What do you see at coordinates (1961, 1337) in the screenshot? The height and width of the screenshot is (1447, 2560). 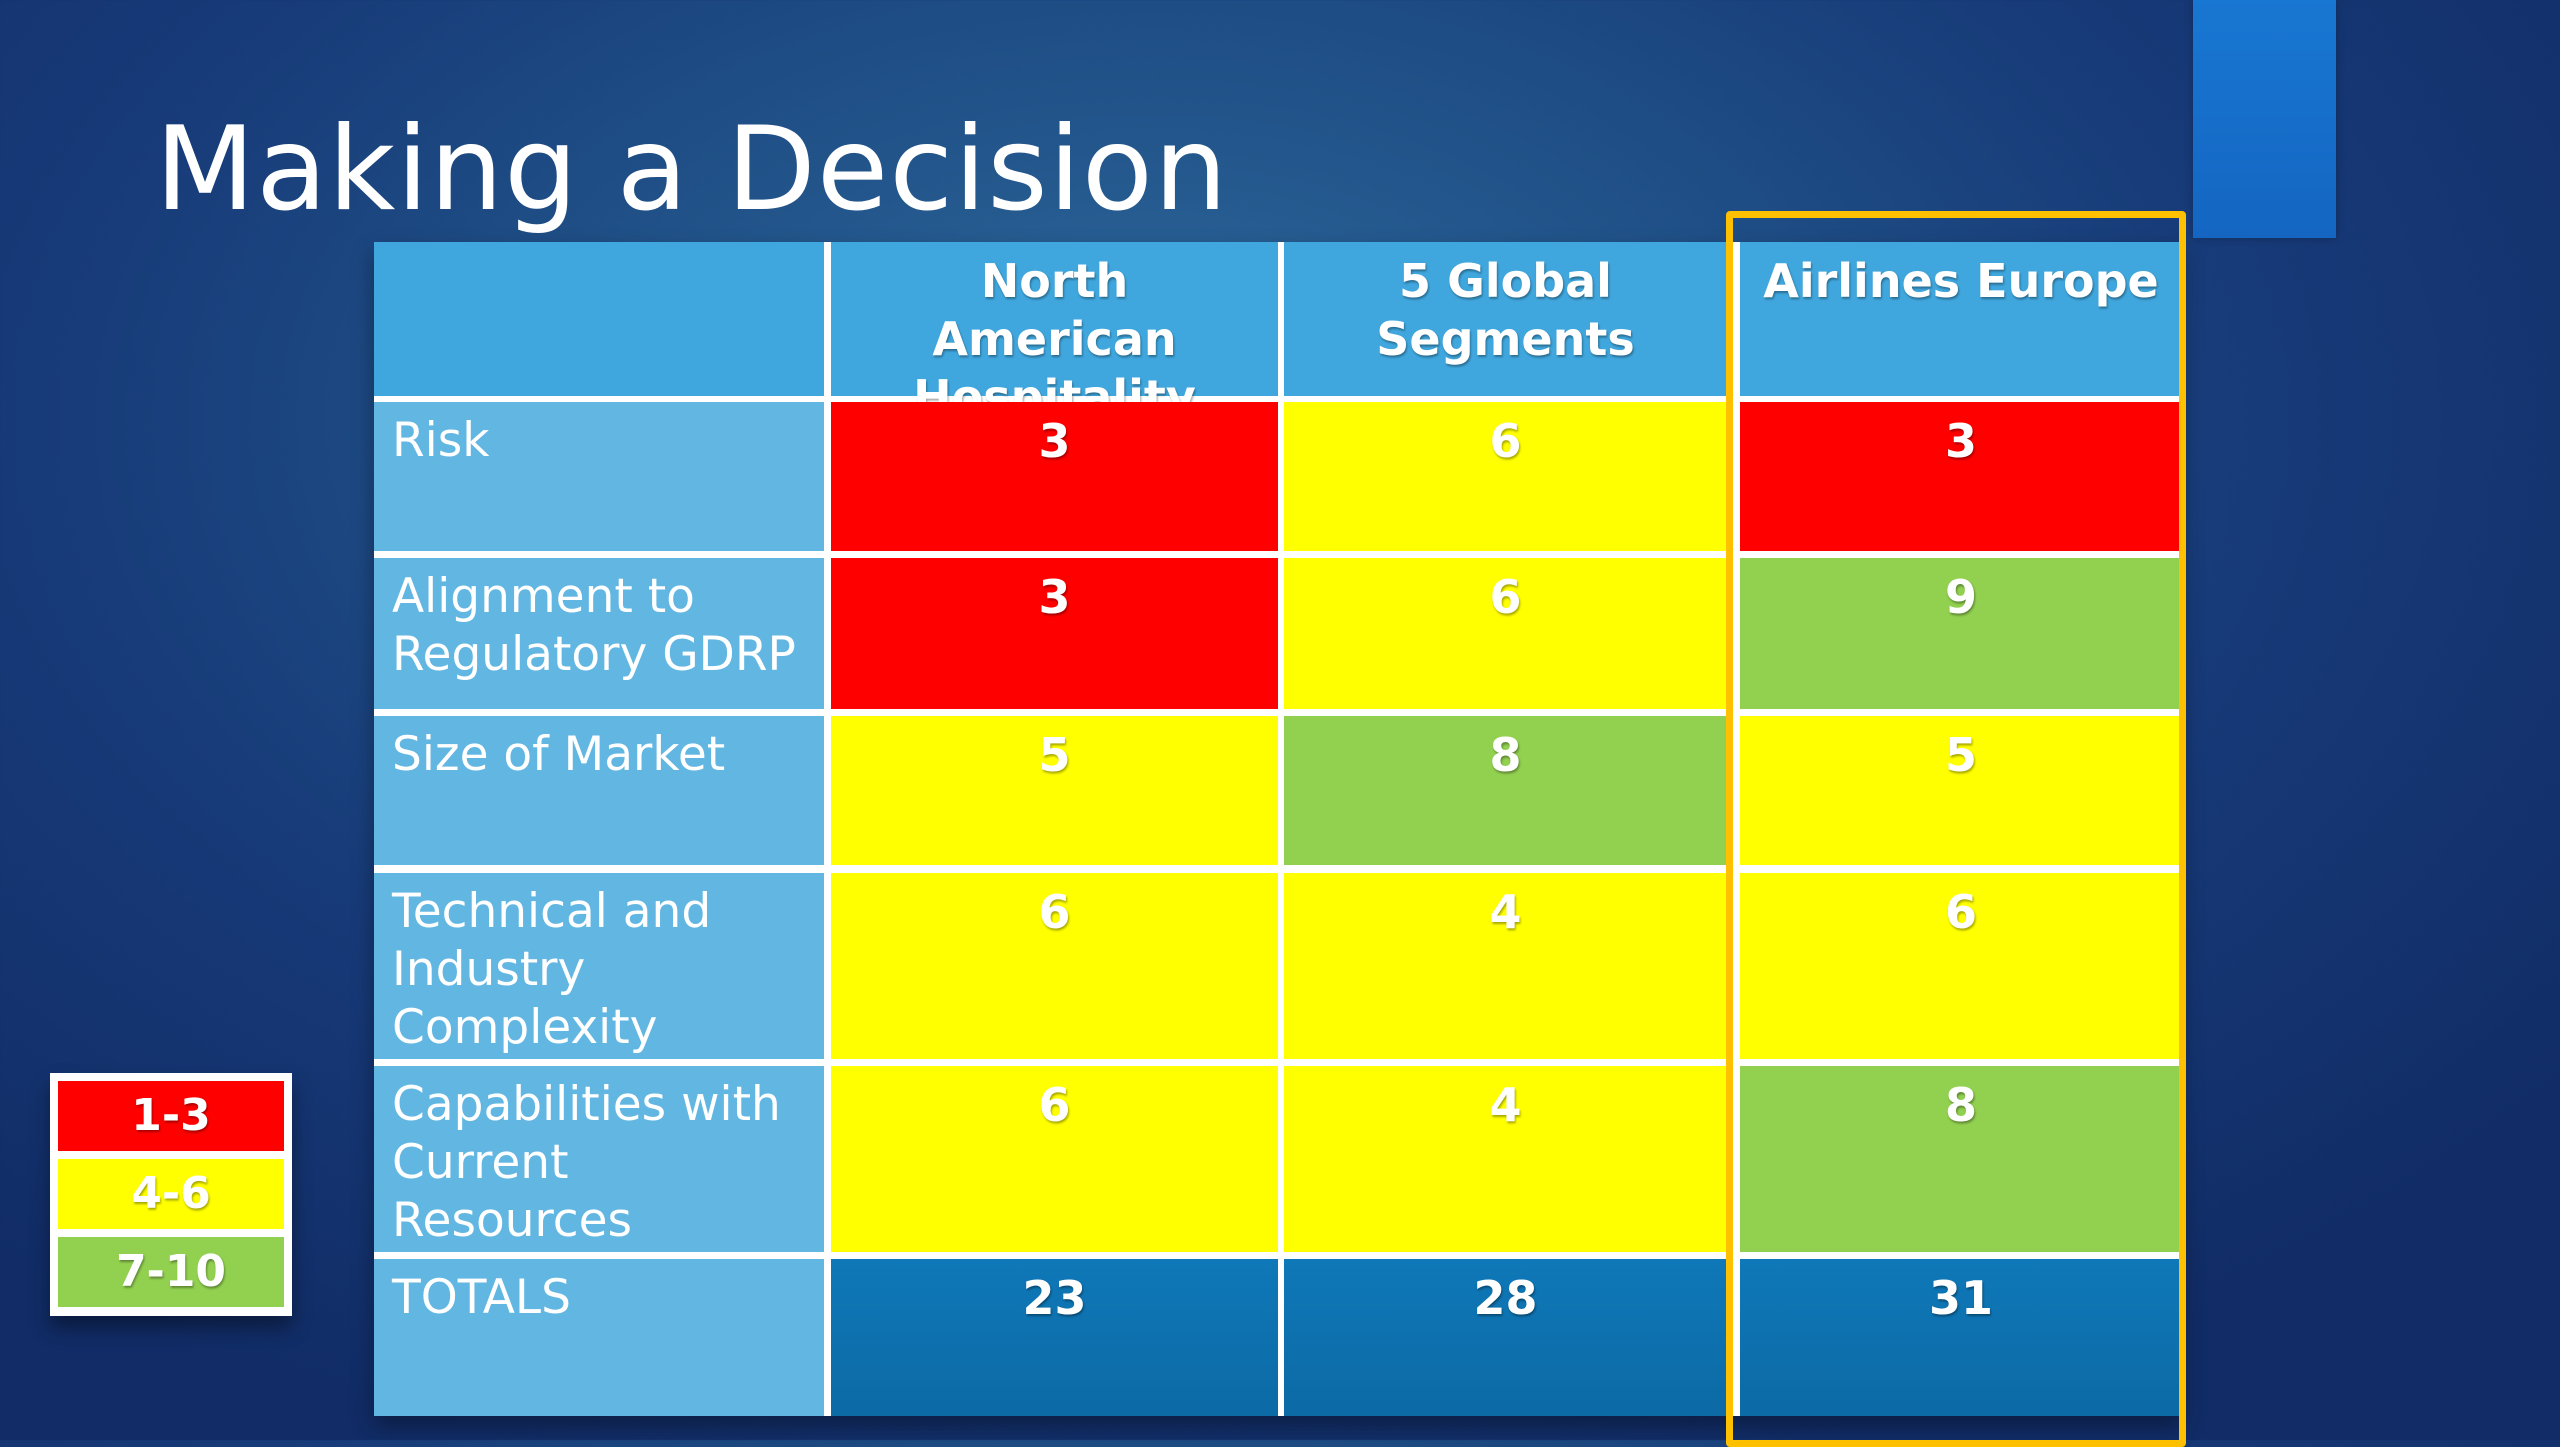 I see `total-cell: 31` at bounding box center [1961, 1337].